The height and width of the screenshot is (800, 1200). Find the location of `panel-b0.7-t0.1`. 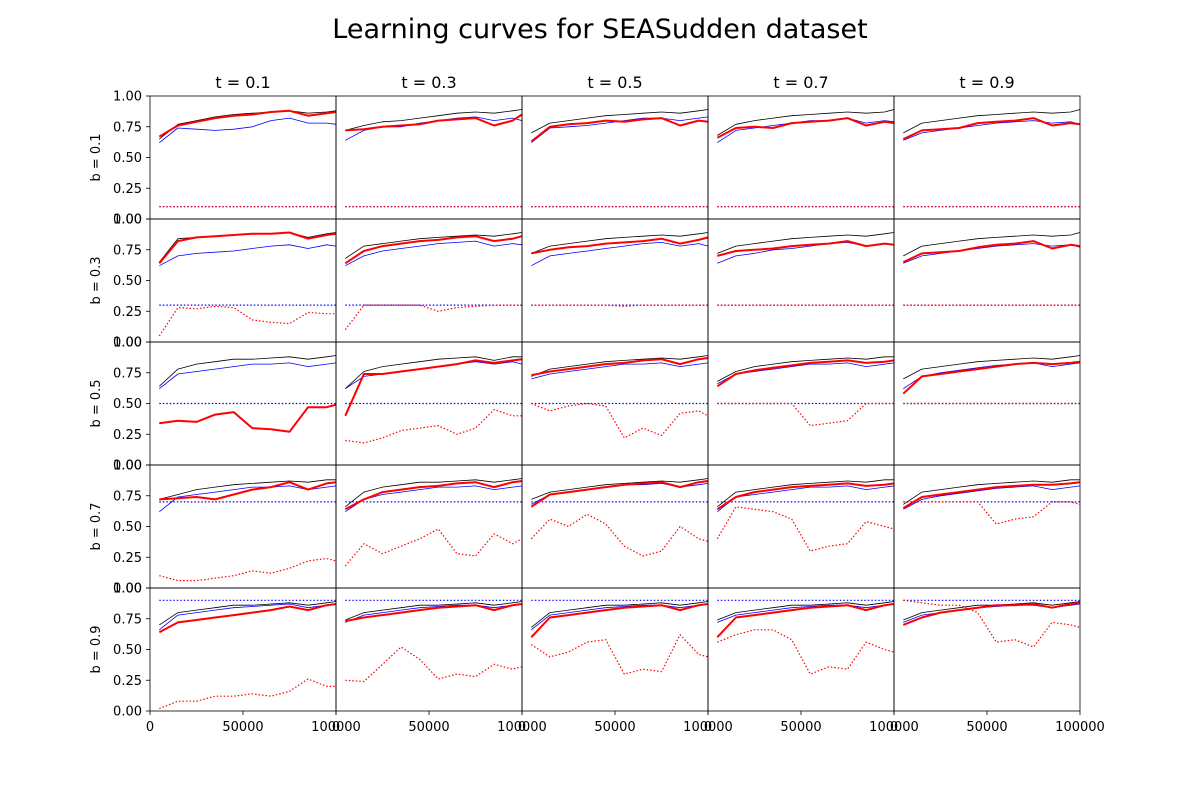

panel-b0.7-t0.1 is located at coordinates (243, 526).